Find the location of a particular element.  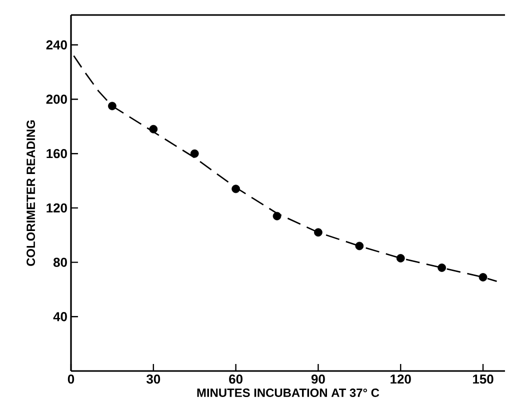

x-tick-label: 30 is located at coordinates (153, 379).